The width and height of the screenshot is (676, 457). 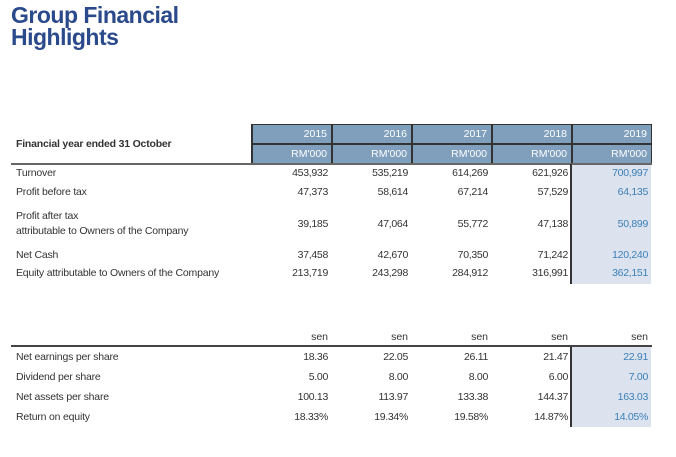 What do you see at coordinates (612, 134) in the screenshot?
I see `year-header: 2019` at bounding box center [612, 134].